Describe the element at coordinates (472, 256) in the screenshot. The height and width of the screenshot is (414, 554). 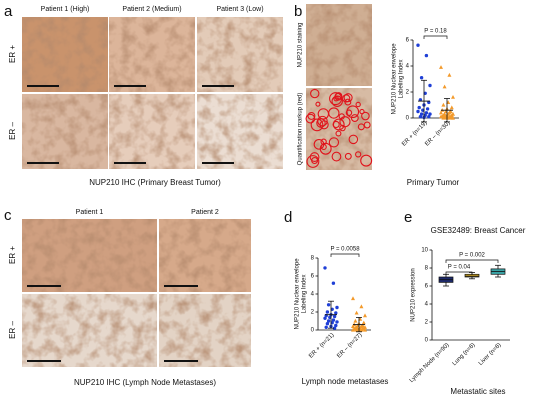
I see `p-value: P = 0.002` at that location.